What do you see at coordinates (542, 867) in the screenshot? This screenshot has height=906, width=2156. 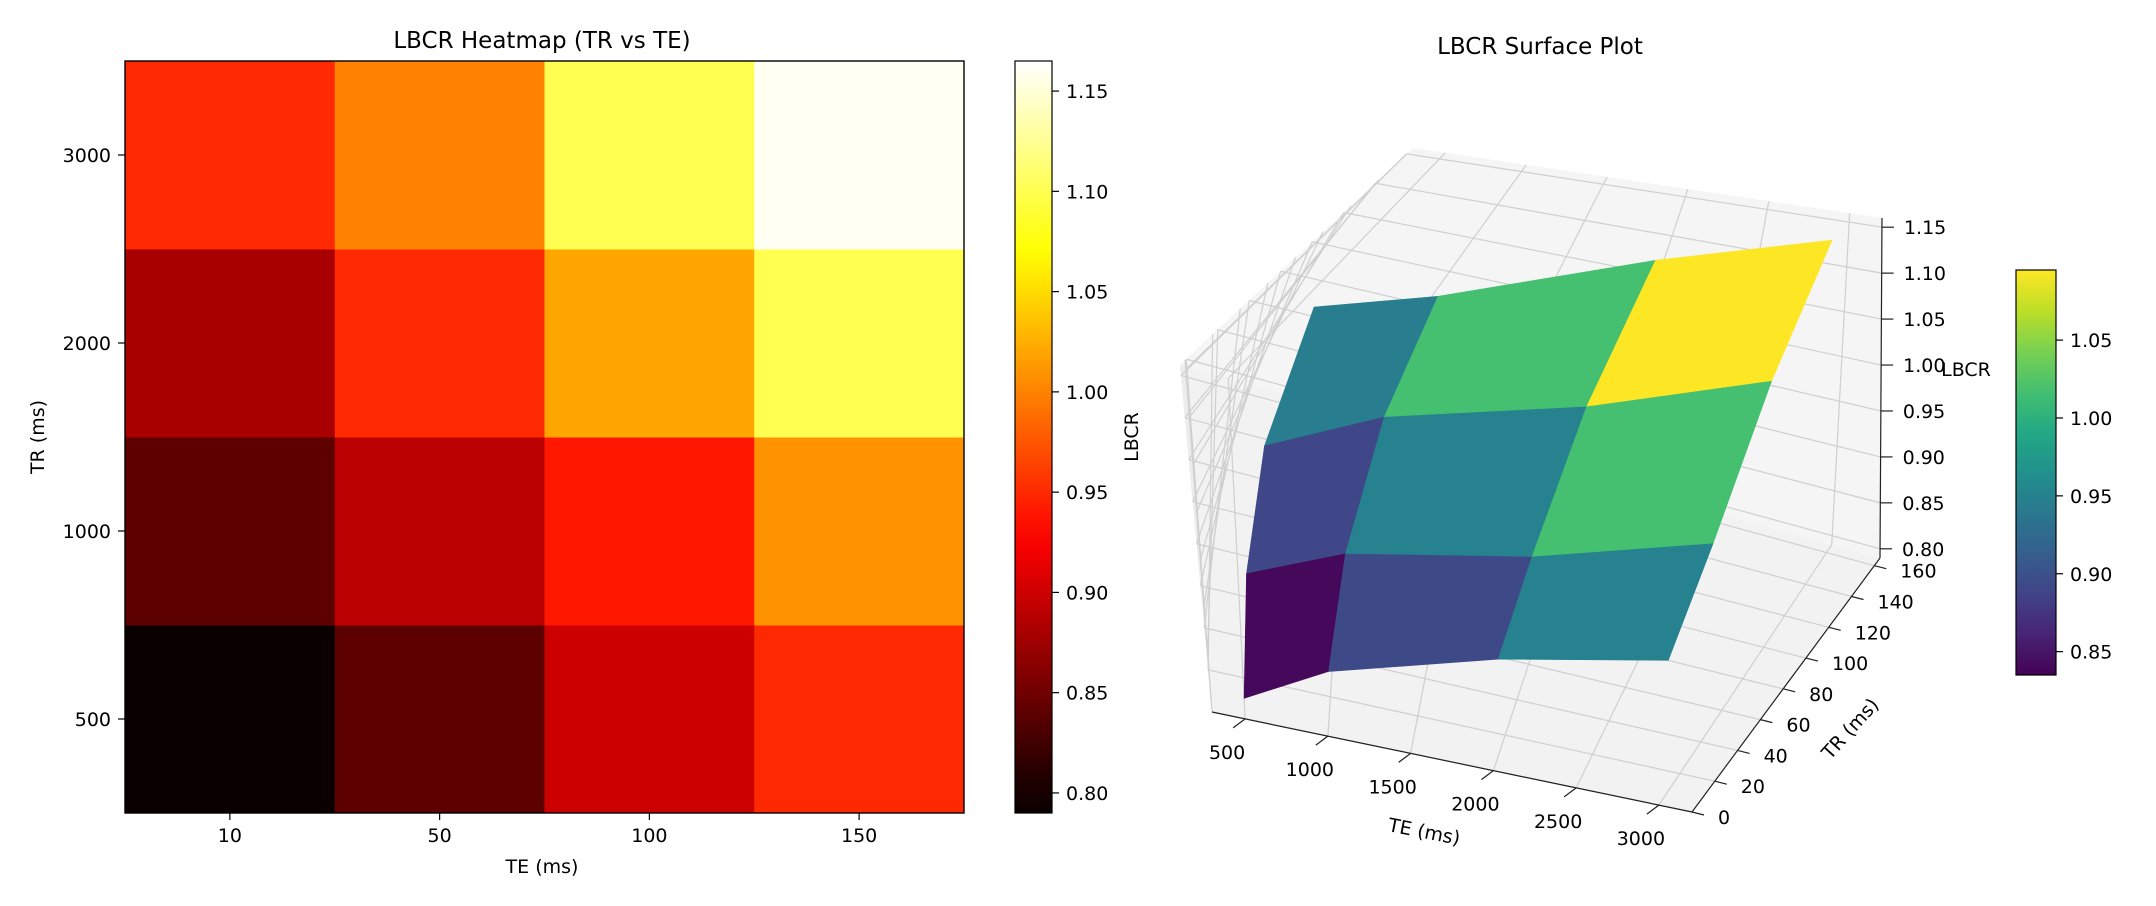 I see `heatmap-x-label: TE (ms)` at bounding box center [542, 867].